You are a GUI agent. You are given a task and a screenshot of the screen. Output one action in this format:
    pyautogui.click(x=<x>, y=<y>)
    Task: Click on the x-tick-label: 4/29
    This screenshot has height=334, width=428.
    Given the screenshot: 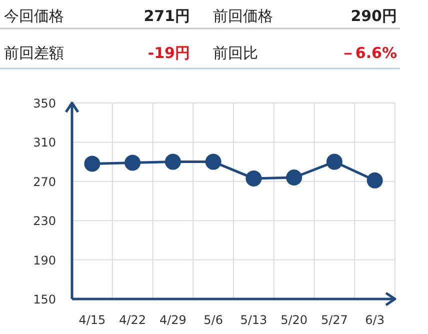 What is the action you would take?
    pyautogui.click(x=172, y=320)
    